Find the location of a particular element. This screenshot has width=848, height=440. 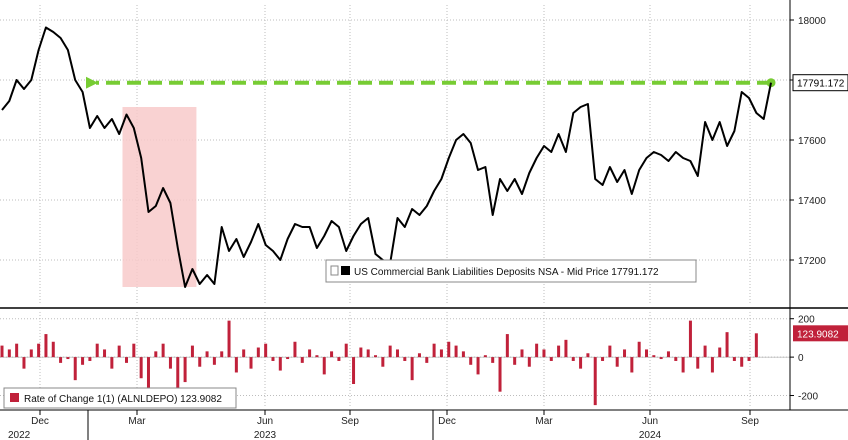

x-year-label: 2023 is located at coordinates (265, 435).